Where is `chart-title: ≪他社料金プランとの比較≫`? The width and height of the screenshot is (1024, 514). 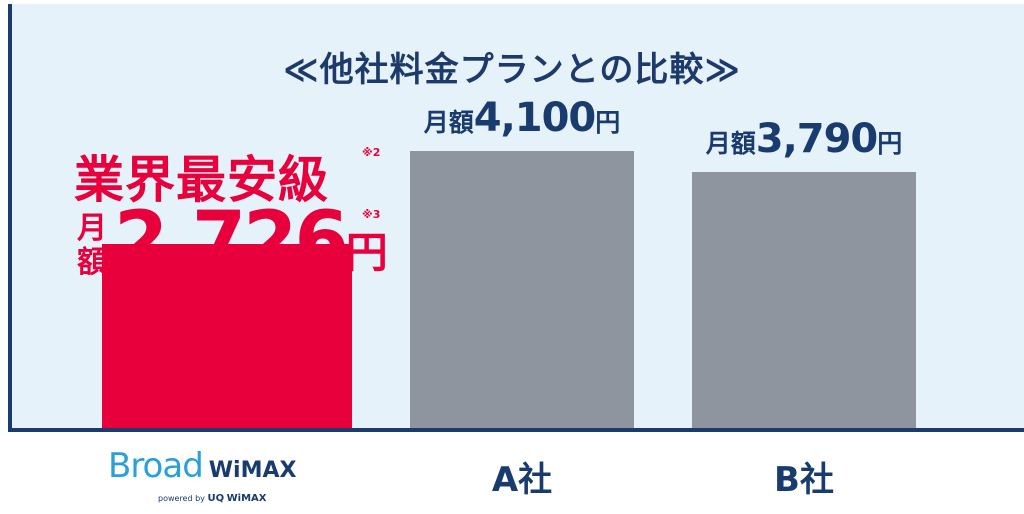
chart-title: ≪他社料金プランとの比較≫ is located at coordinates (512, 70).